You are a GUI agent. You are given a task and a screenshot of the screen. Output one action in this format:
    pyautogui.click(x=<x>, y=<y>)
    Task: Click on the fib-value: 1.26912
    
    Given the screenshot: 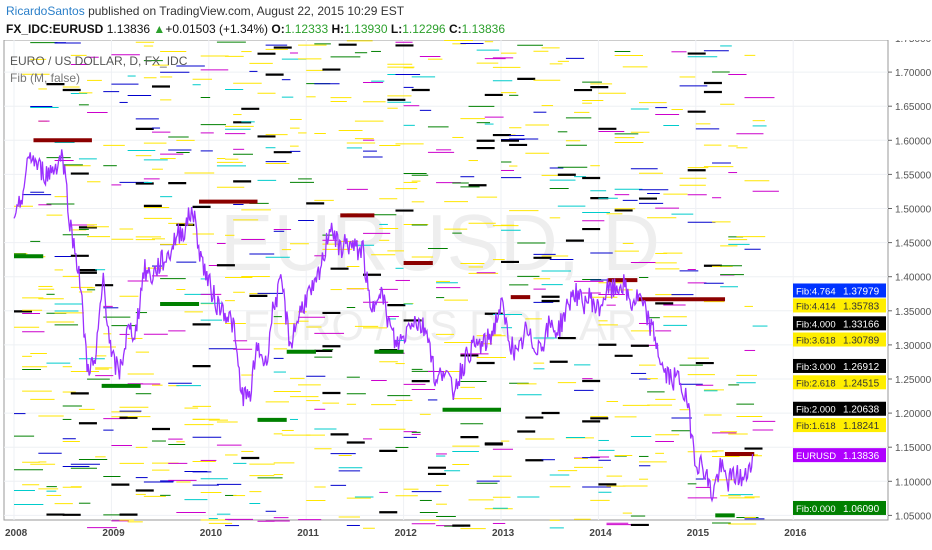 What is the action you would take?
    pyautogui.click(x=861, y=367)
    